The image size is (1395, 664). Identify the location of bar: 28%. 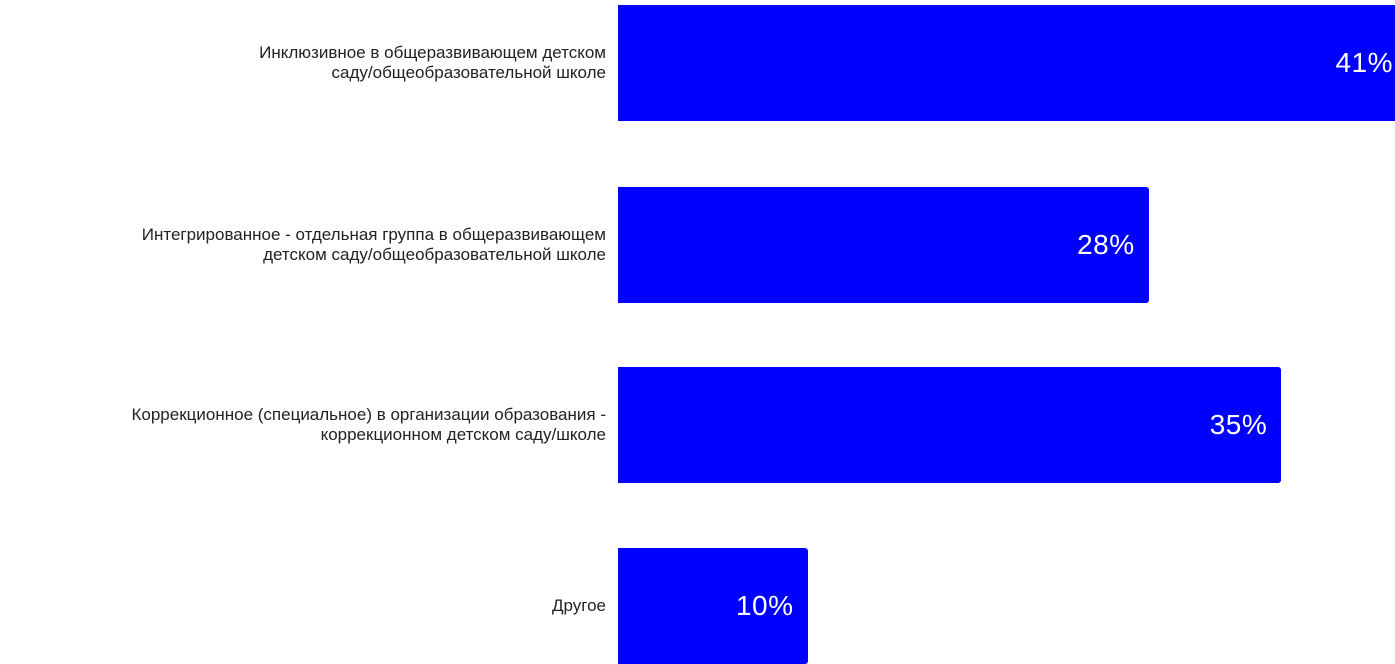
(883, 245).